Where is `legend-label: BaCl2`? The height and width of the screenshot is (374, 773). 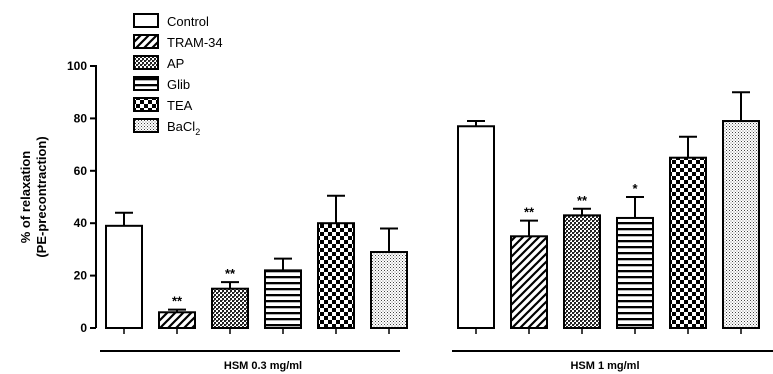
legend-label: BaCl2 is located at coordinates (183, 128).